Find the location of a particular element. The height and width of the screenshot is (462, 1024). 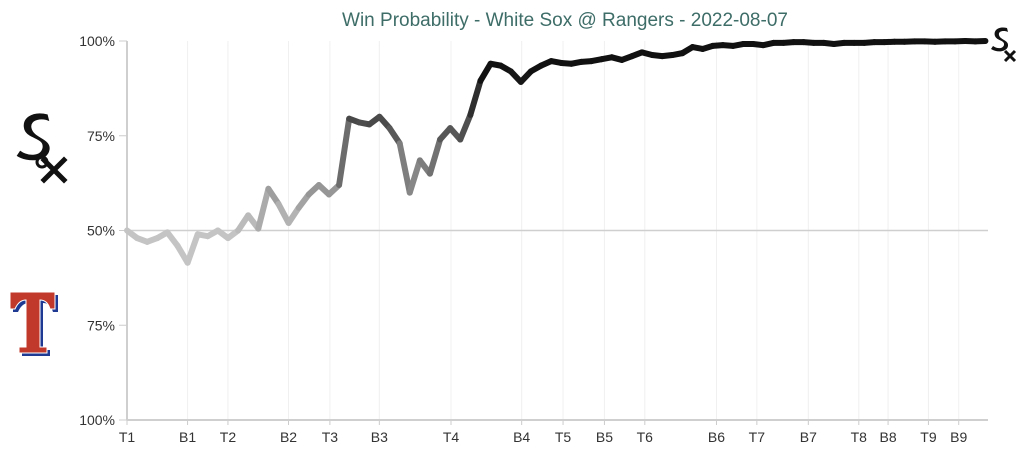

y-tick-label: 50% is located at coordinates (101, 231).